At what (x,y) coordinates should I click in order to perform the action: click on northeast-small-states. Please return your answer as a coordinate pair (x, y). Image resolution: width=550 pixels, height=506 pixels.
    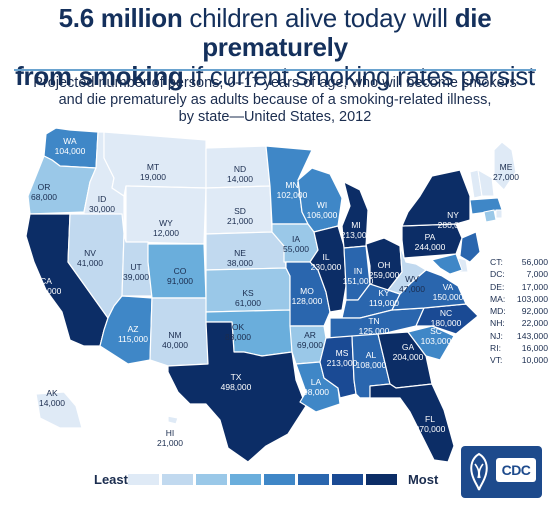
    Looking at the image, I should click on (467, 222).